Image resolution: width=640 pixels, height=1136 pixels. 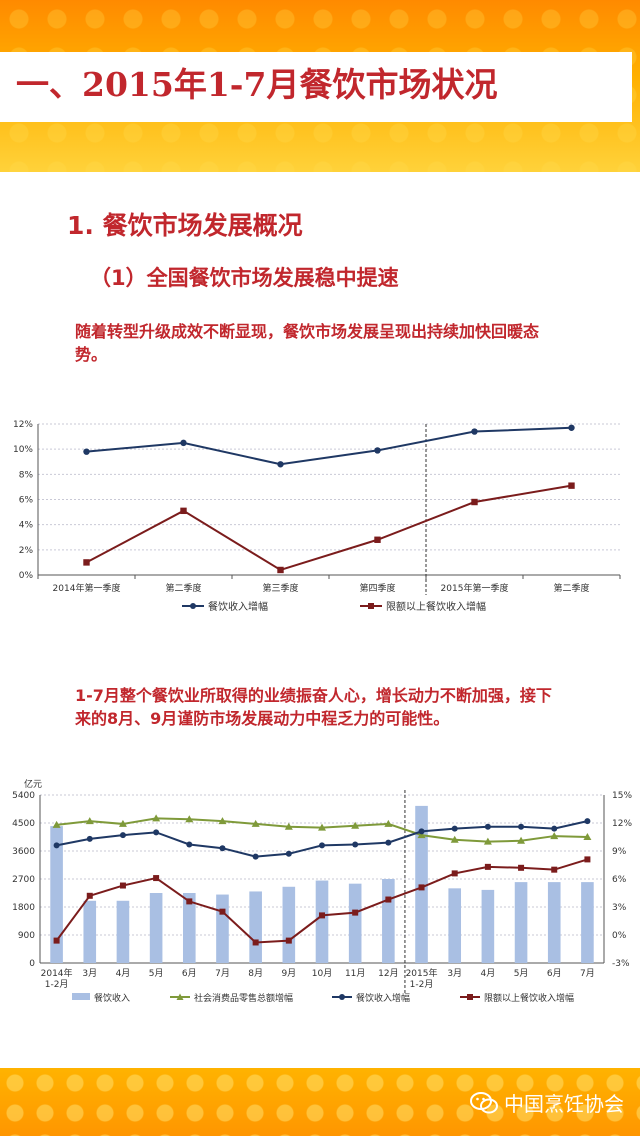 What do you see at coordinates (619, 936) in the screenshot?
I see `y-right-tick-label: 0%` at bounding box center [619, 936].